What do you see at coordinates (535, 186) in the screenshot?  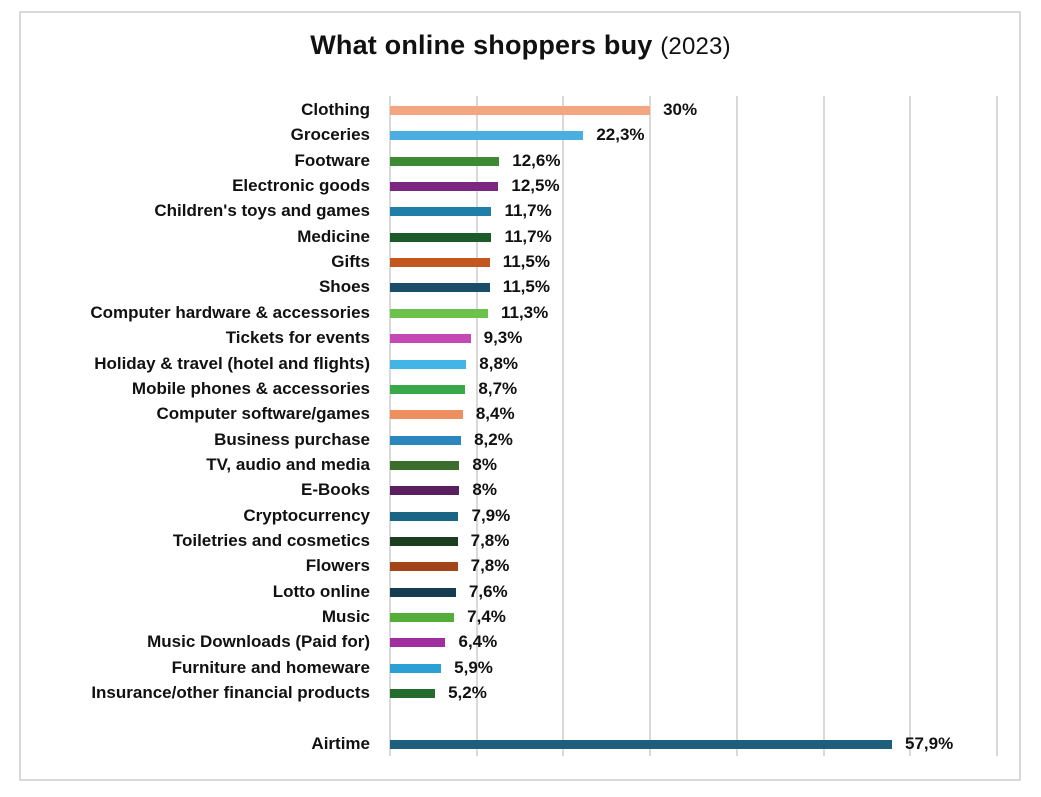 I see `value-label: 12,5%` at bounding box center [535, 186].